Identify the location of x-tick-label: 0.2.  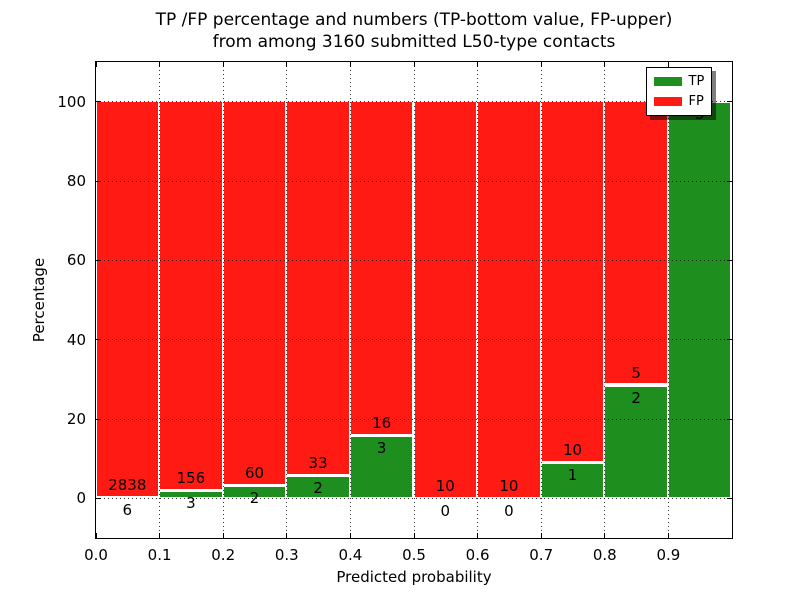
(223, 555).